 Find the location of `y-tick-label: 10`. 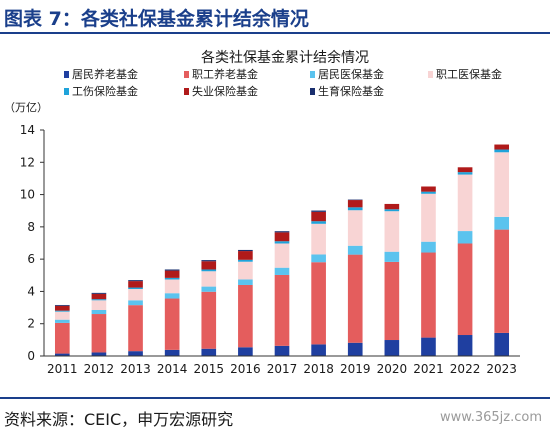

y-tick-label: 10 is located at coordinates (27, 195).